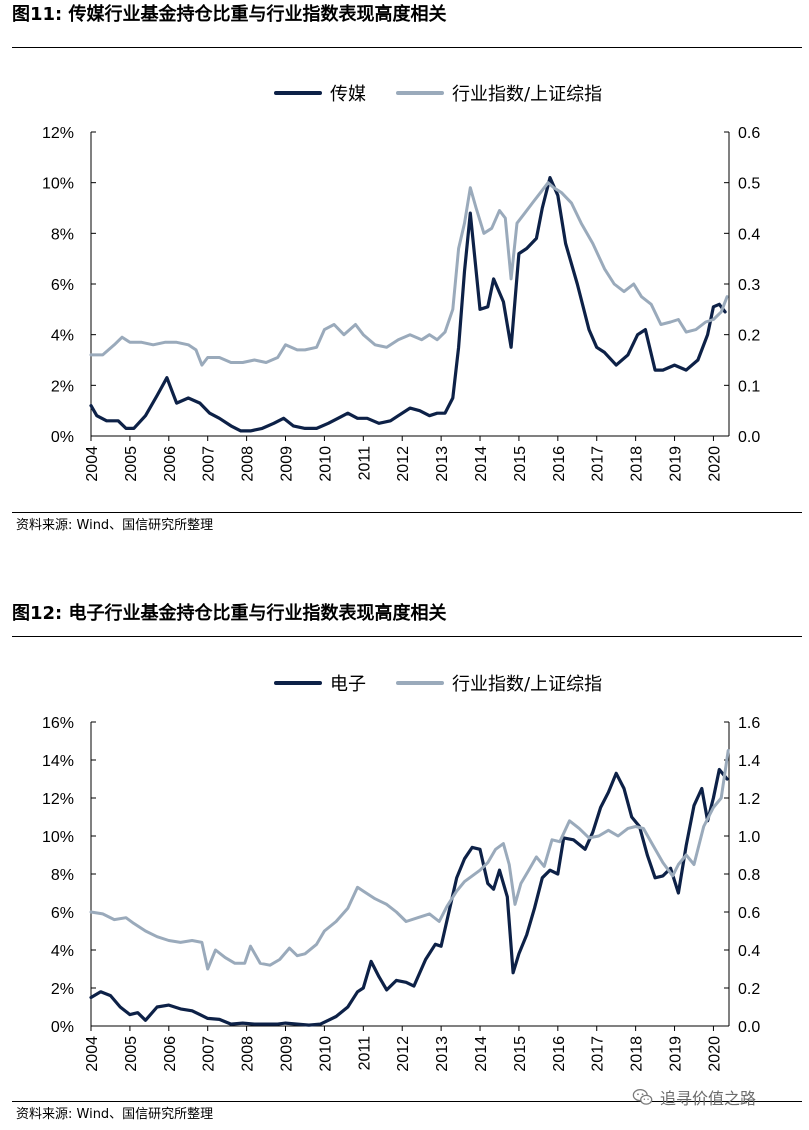  I want to click on figure-12-title: 图12: 电子行业基金持仓比重与行业指数表现高度相关, so click(229, 613).